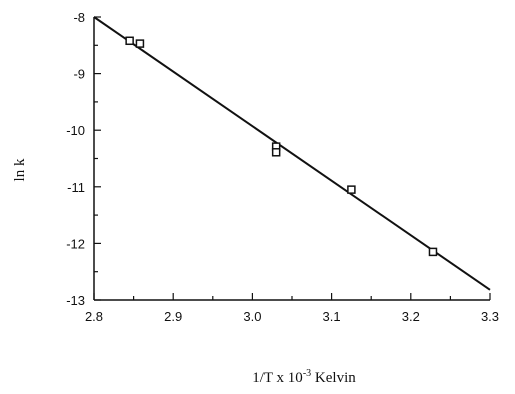 The image size is (515, 394). I want to click on y-tick-label: -12, so click(75, 243).